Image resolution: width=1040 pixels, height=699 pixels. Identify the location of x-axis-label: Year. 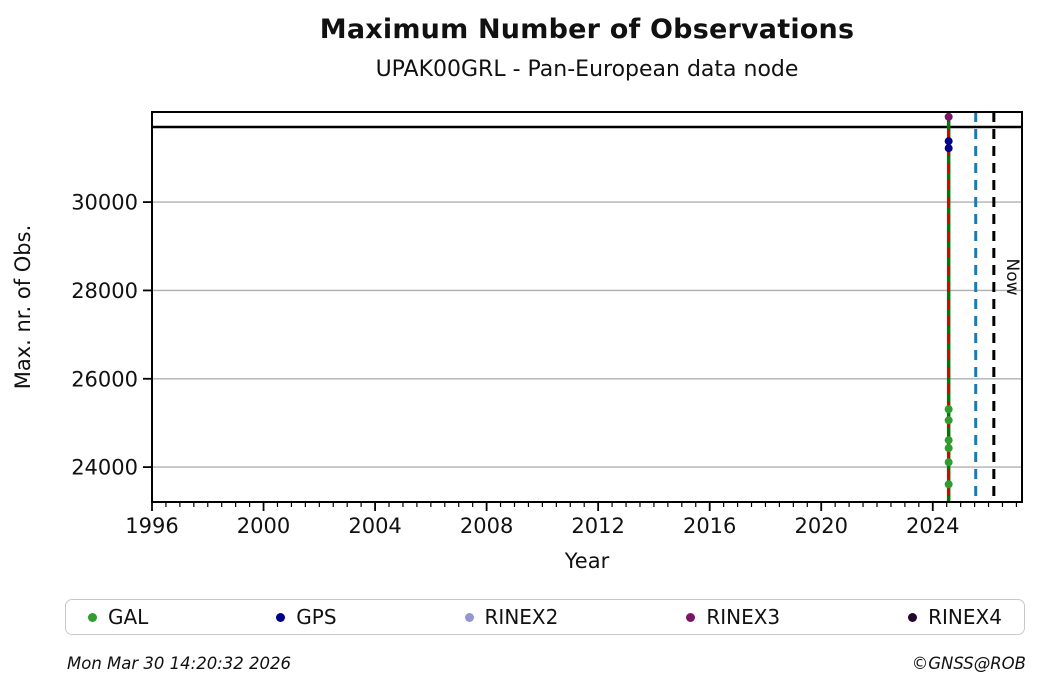
(587, 561).